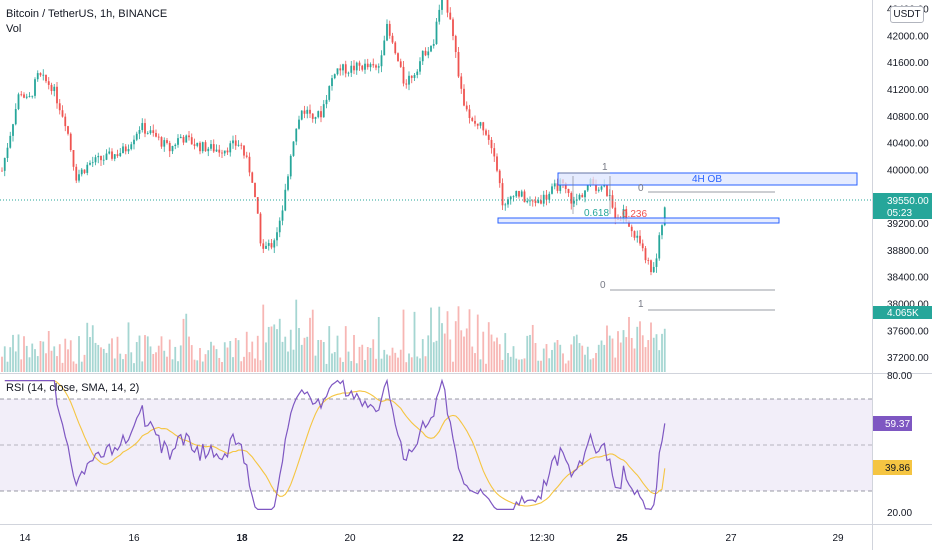 This screenshot has height=550, width=932. I want to click on order-block-zone-top, so click(707, 179).